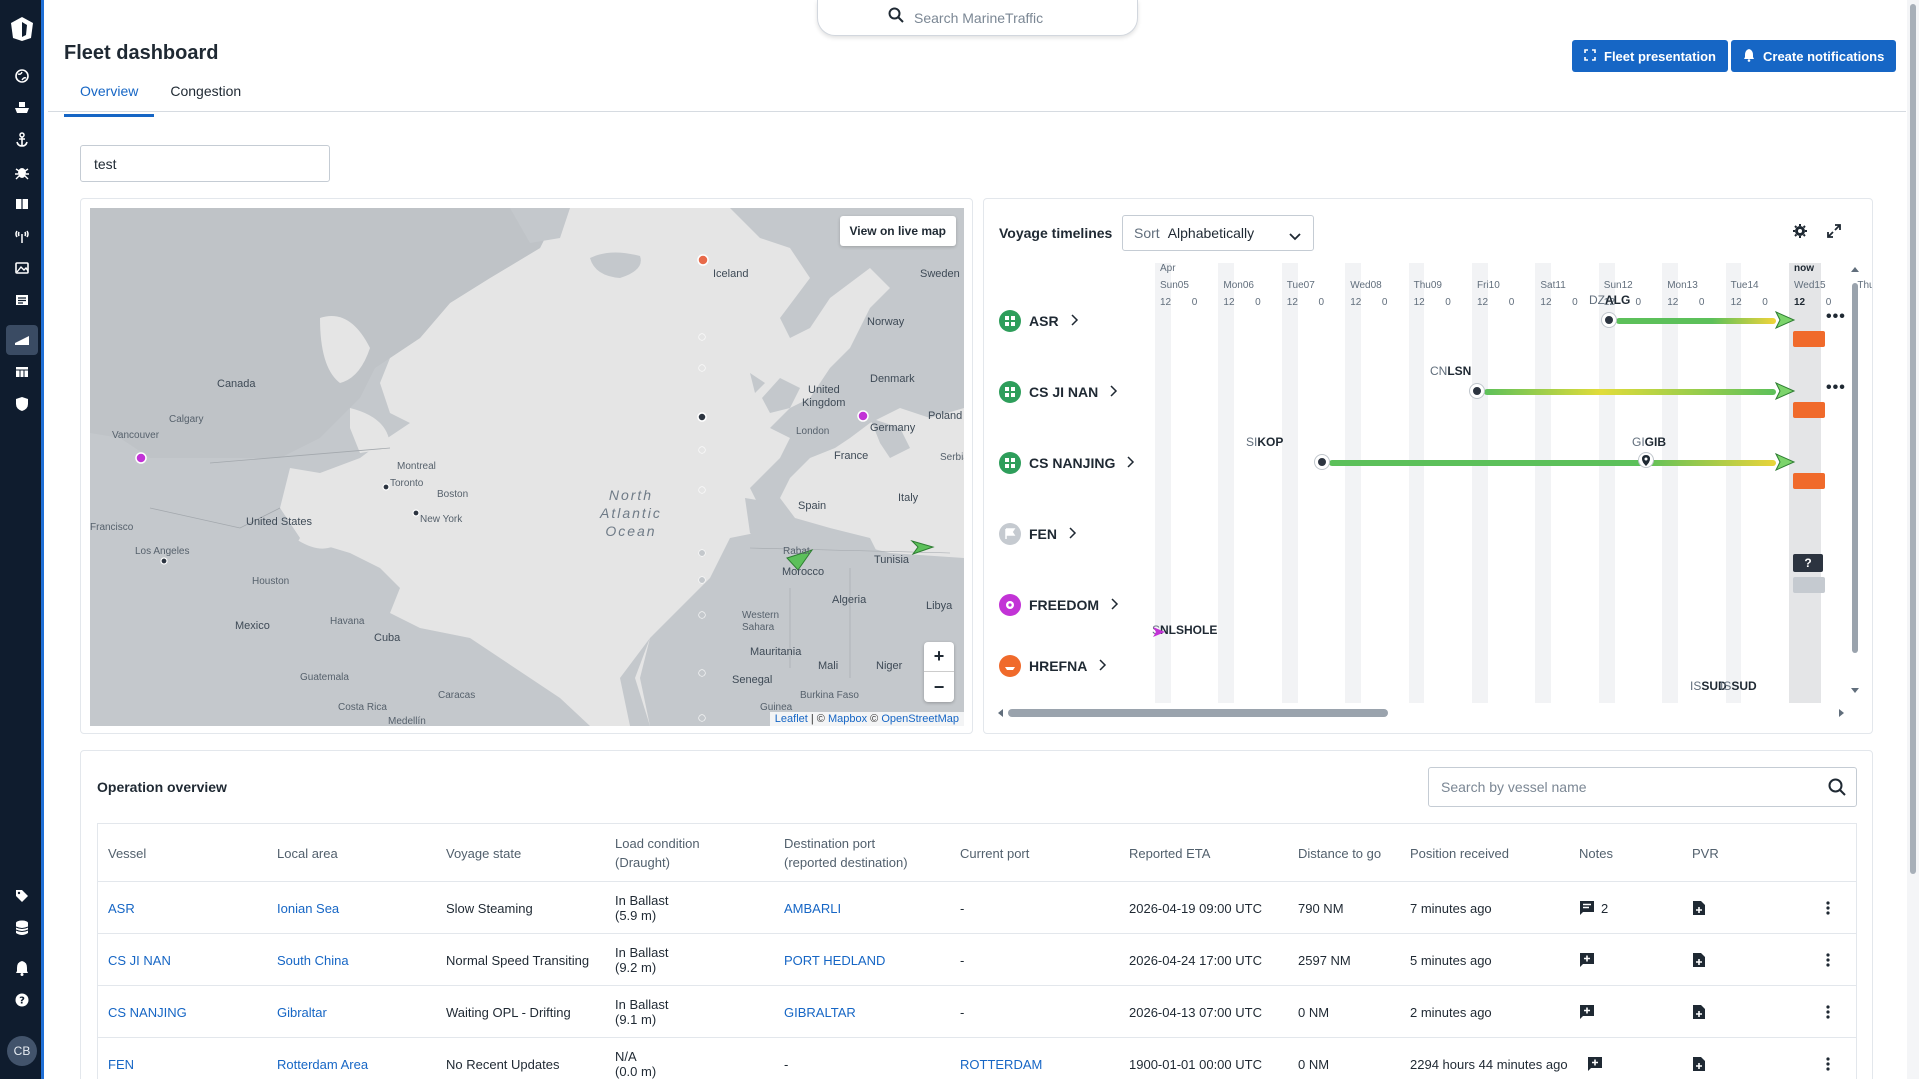  I want to click on destination-port: AMBARLI, so click(813, 908).